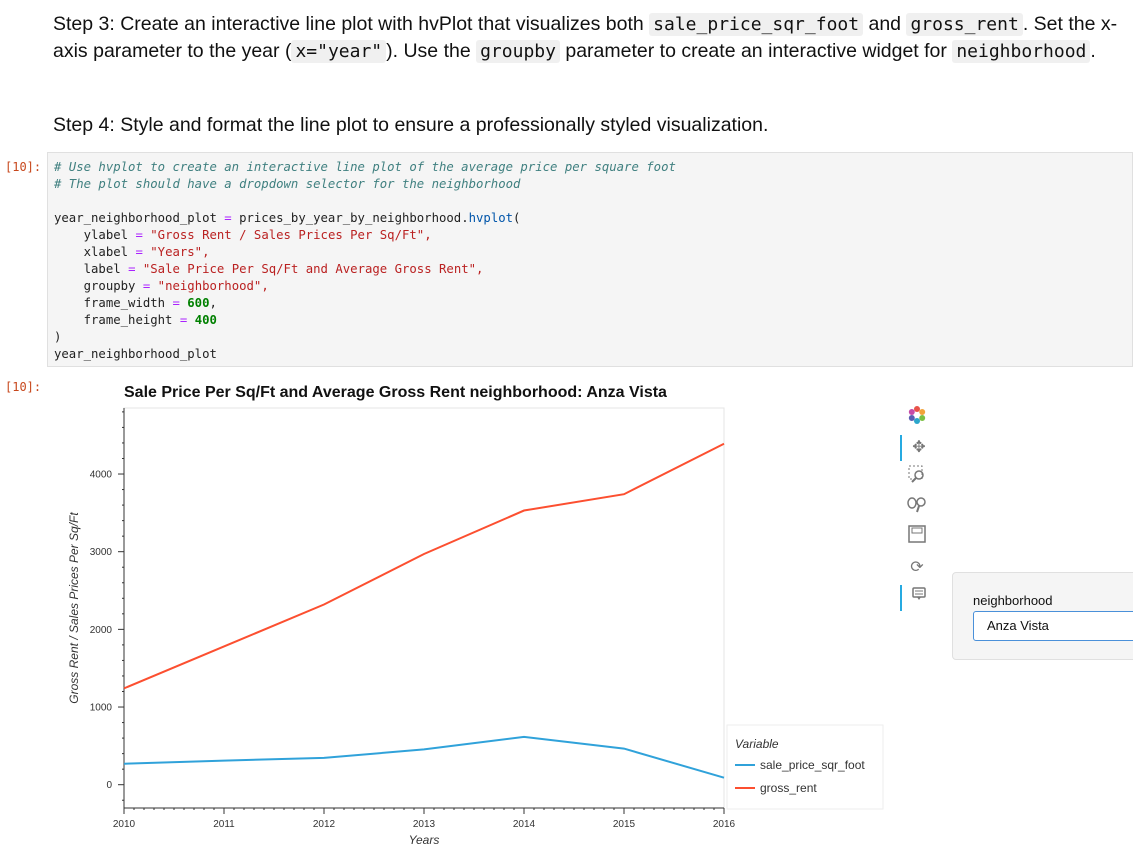 The width and height of the screenshot is (1133, 855). I want to click on code-last-line: year_neighborhood_plot, so click(135, 354).